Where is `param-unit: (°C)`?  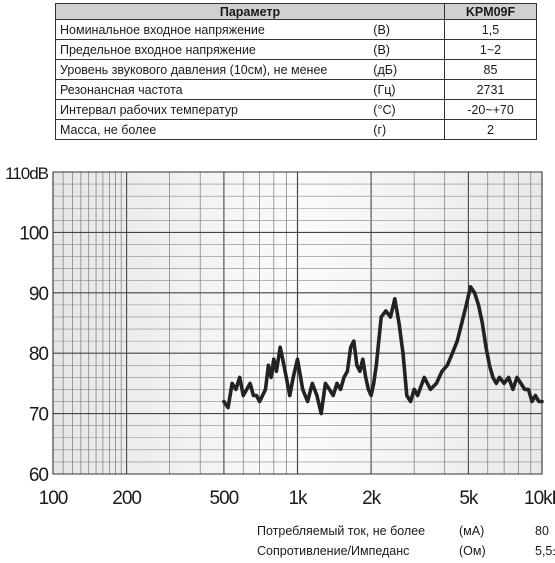 param-unit: (°C) is located at coordinates (407, 109).